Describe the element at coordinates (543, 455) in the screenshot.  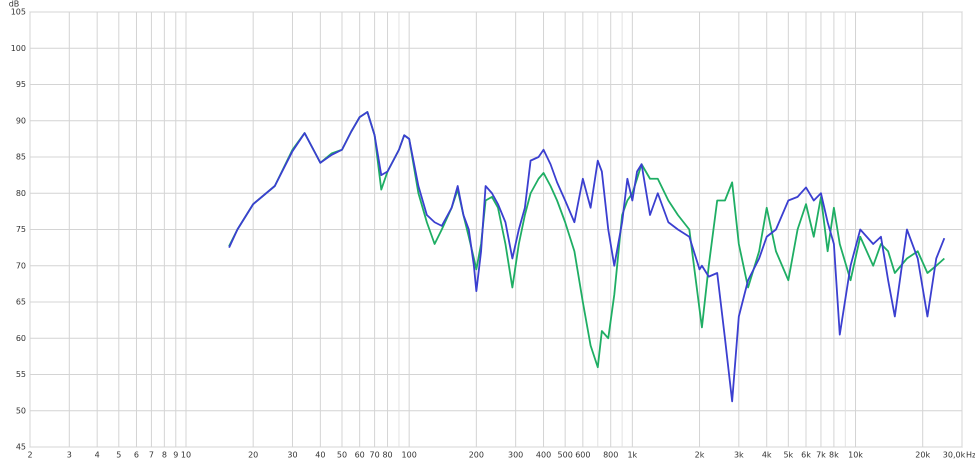
I see `x-tick-label: 400` at that location.